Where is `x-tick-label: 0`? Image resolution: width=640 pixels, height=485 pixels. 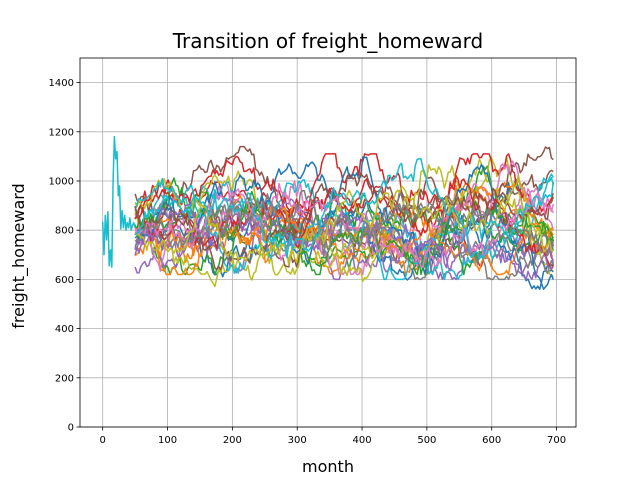
x-tick-label: 0 is located at coordinates (103, 440).